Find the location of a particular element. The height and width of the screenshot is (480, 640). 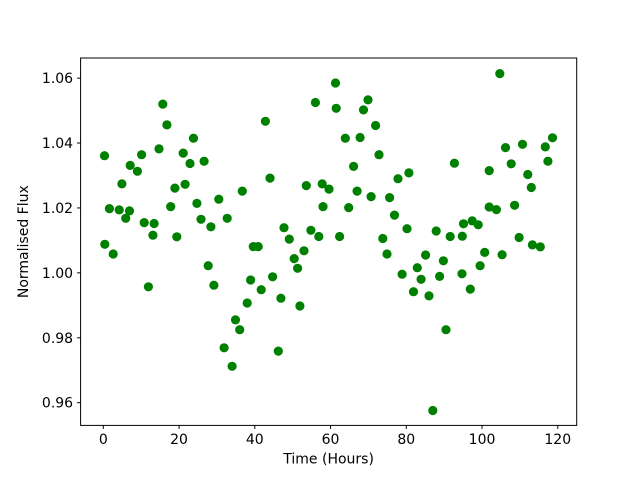

y-axis-label: Normalised Flux is located at coordinates (24, 241).